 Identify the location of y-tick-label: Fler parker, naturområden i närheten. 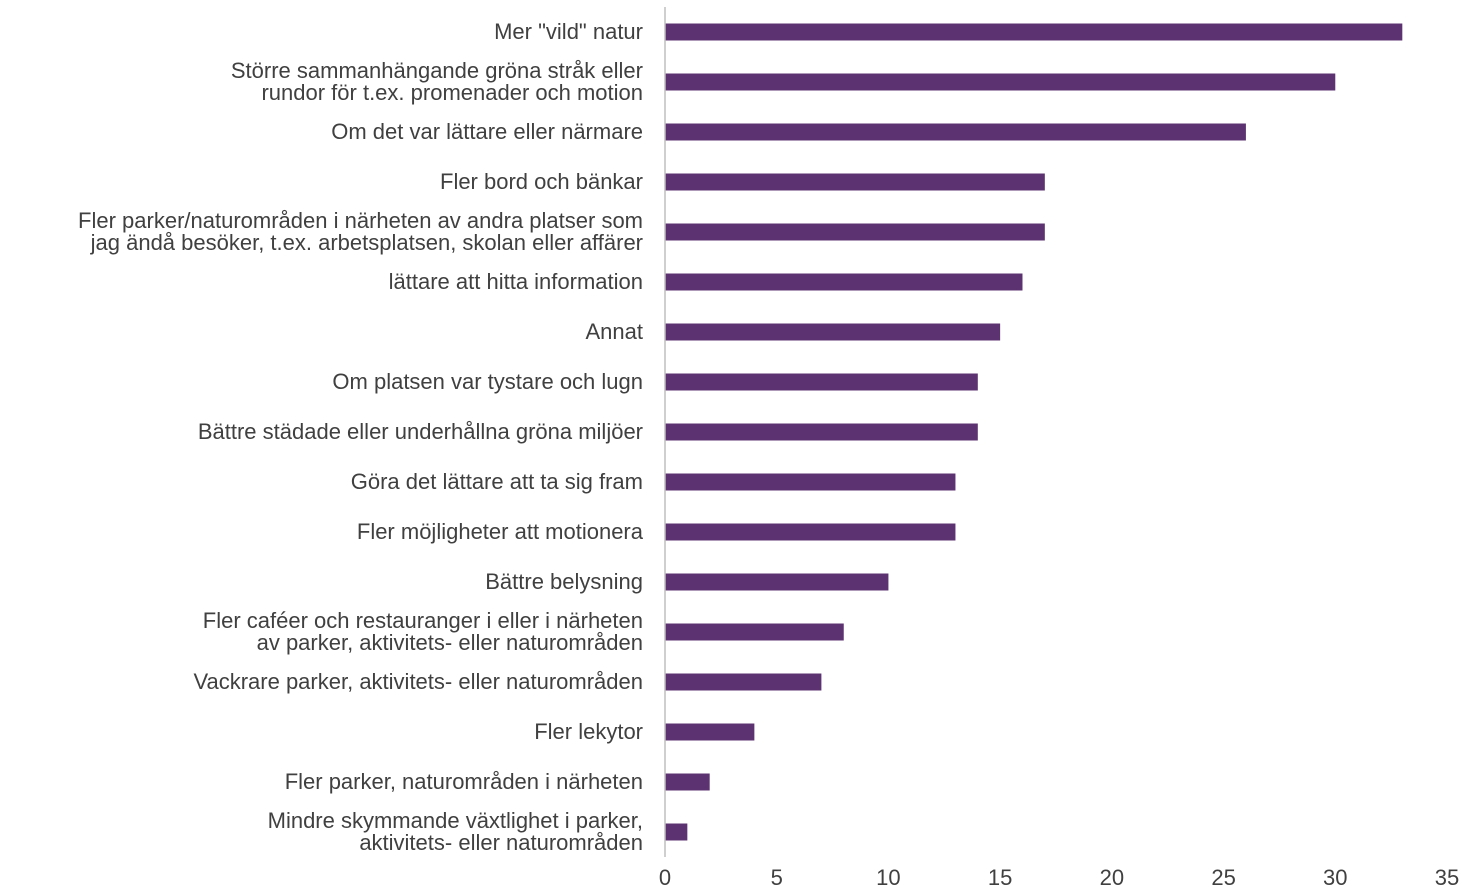
(463, 781).